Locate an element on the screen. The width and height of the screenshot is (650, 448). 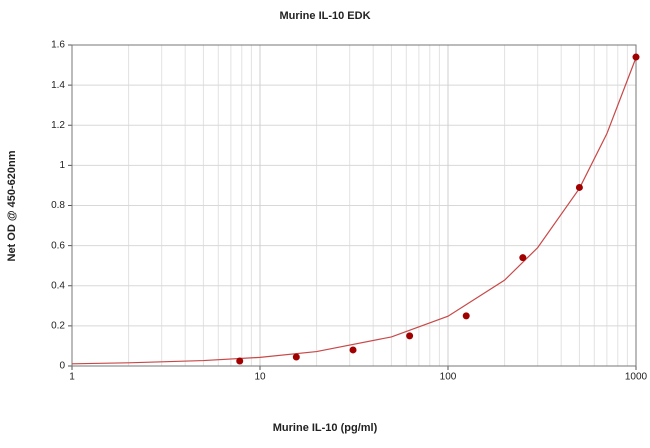
x-tick-label: 10 is located at coordinates (260, 377).